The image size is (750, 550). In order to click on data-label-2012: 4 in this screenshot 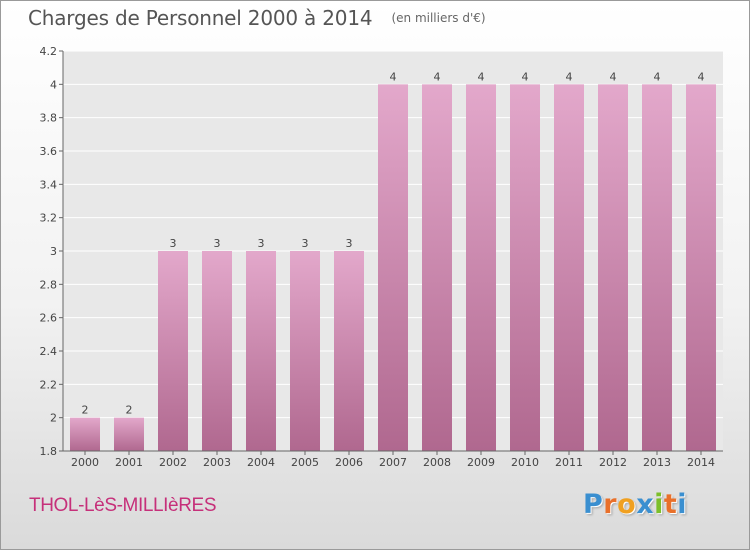, I will do `click(613, 76)`.